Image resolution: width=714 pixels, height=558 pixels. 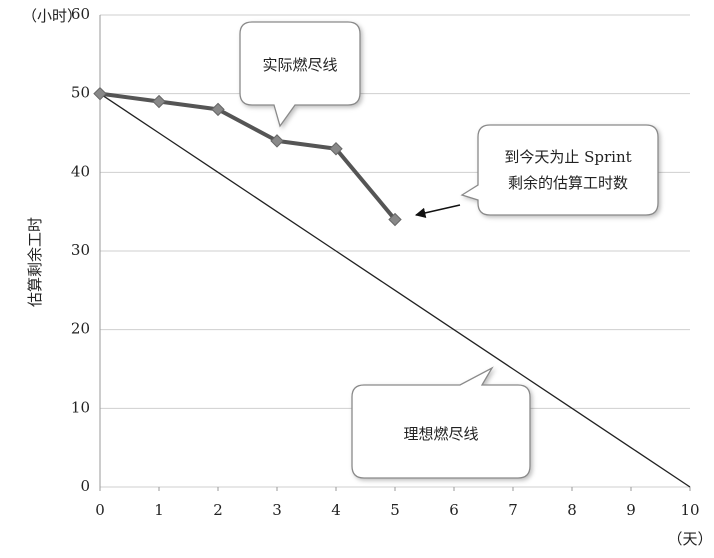 What do you see at coordinates (689, 510) in the screenshot?
I see `x-tick-label: 10` at bounding box center [689, 510].